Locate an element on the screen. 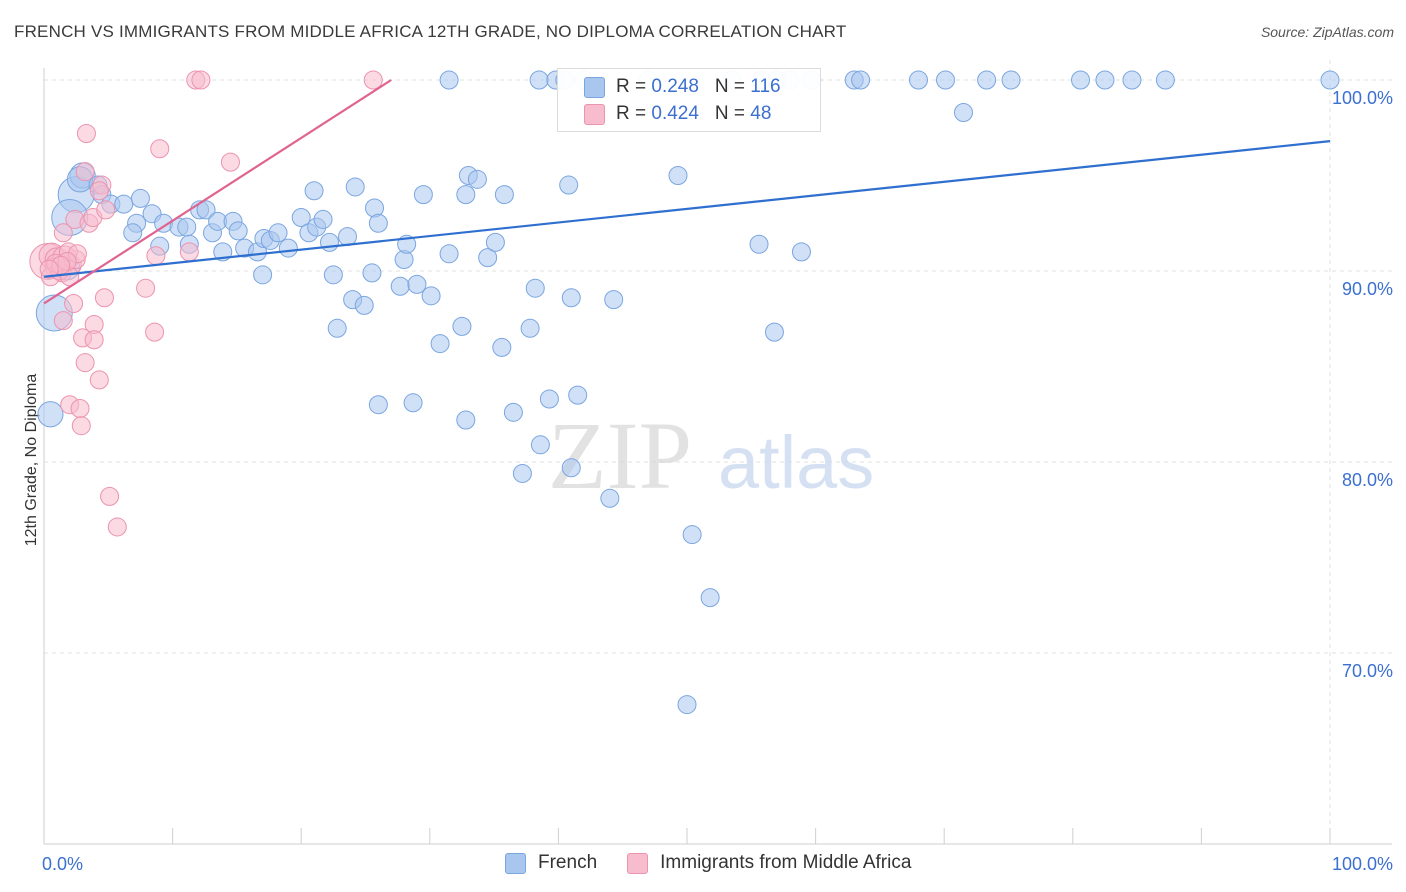  watermark-zip: ZIP is located at coordinates (620, 455).